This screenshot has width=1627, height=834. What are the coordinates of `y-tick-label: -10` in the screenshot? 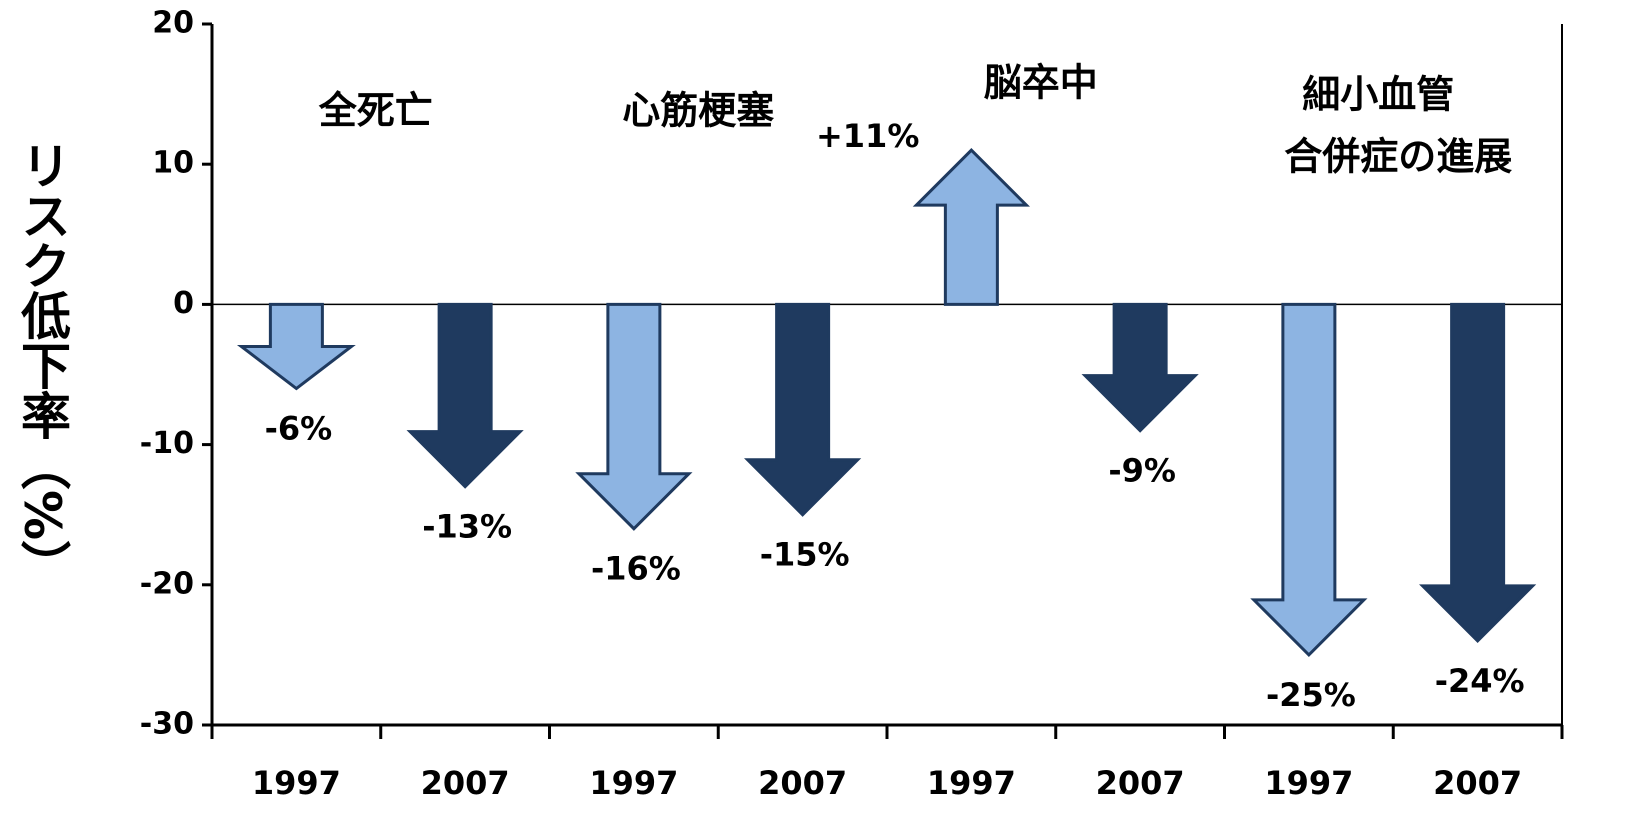 It's located at (167, 443).